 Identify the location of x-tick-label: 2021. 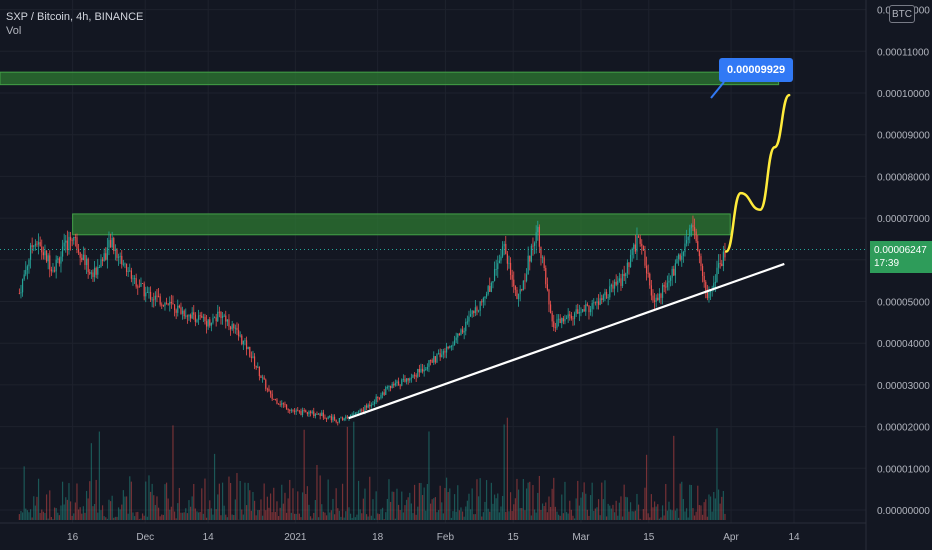
(295, 537).